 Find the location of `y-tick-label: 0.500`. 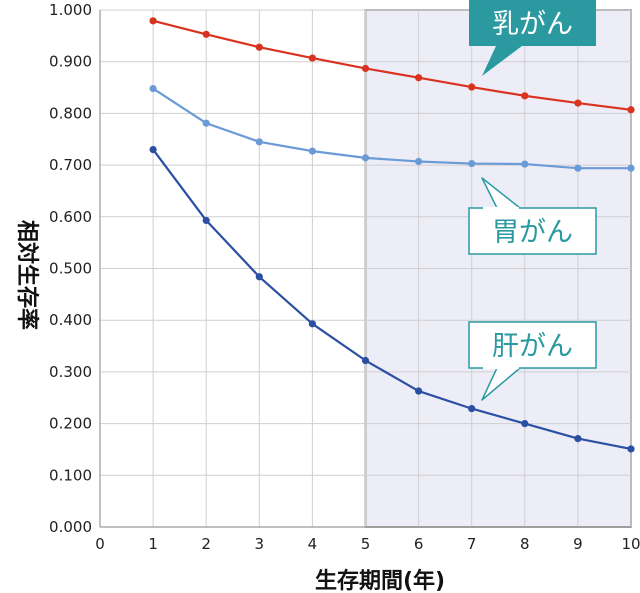

y-tick-label: 0.500 is located at coordinates (70, 269).